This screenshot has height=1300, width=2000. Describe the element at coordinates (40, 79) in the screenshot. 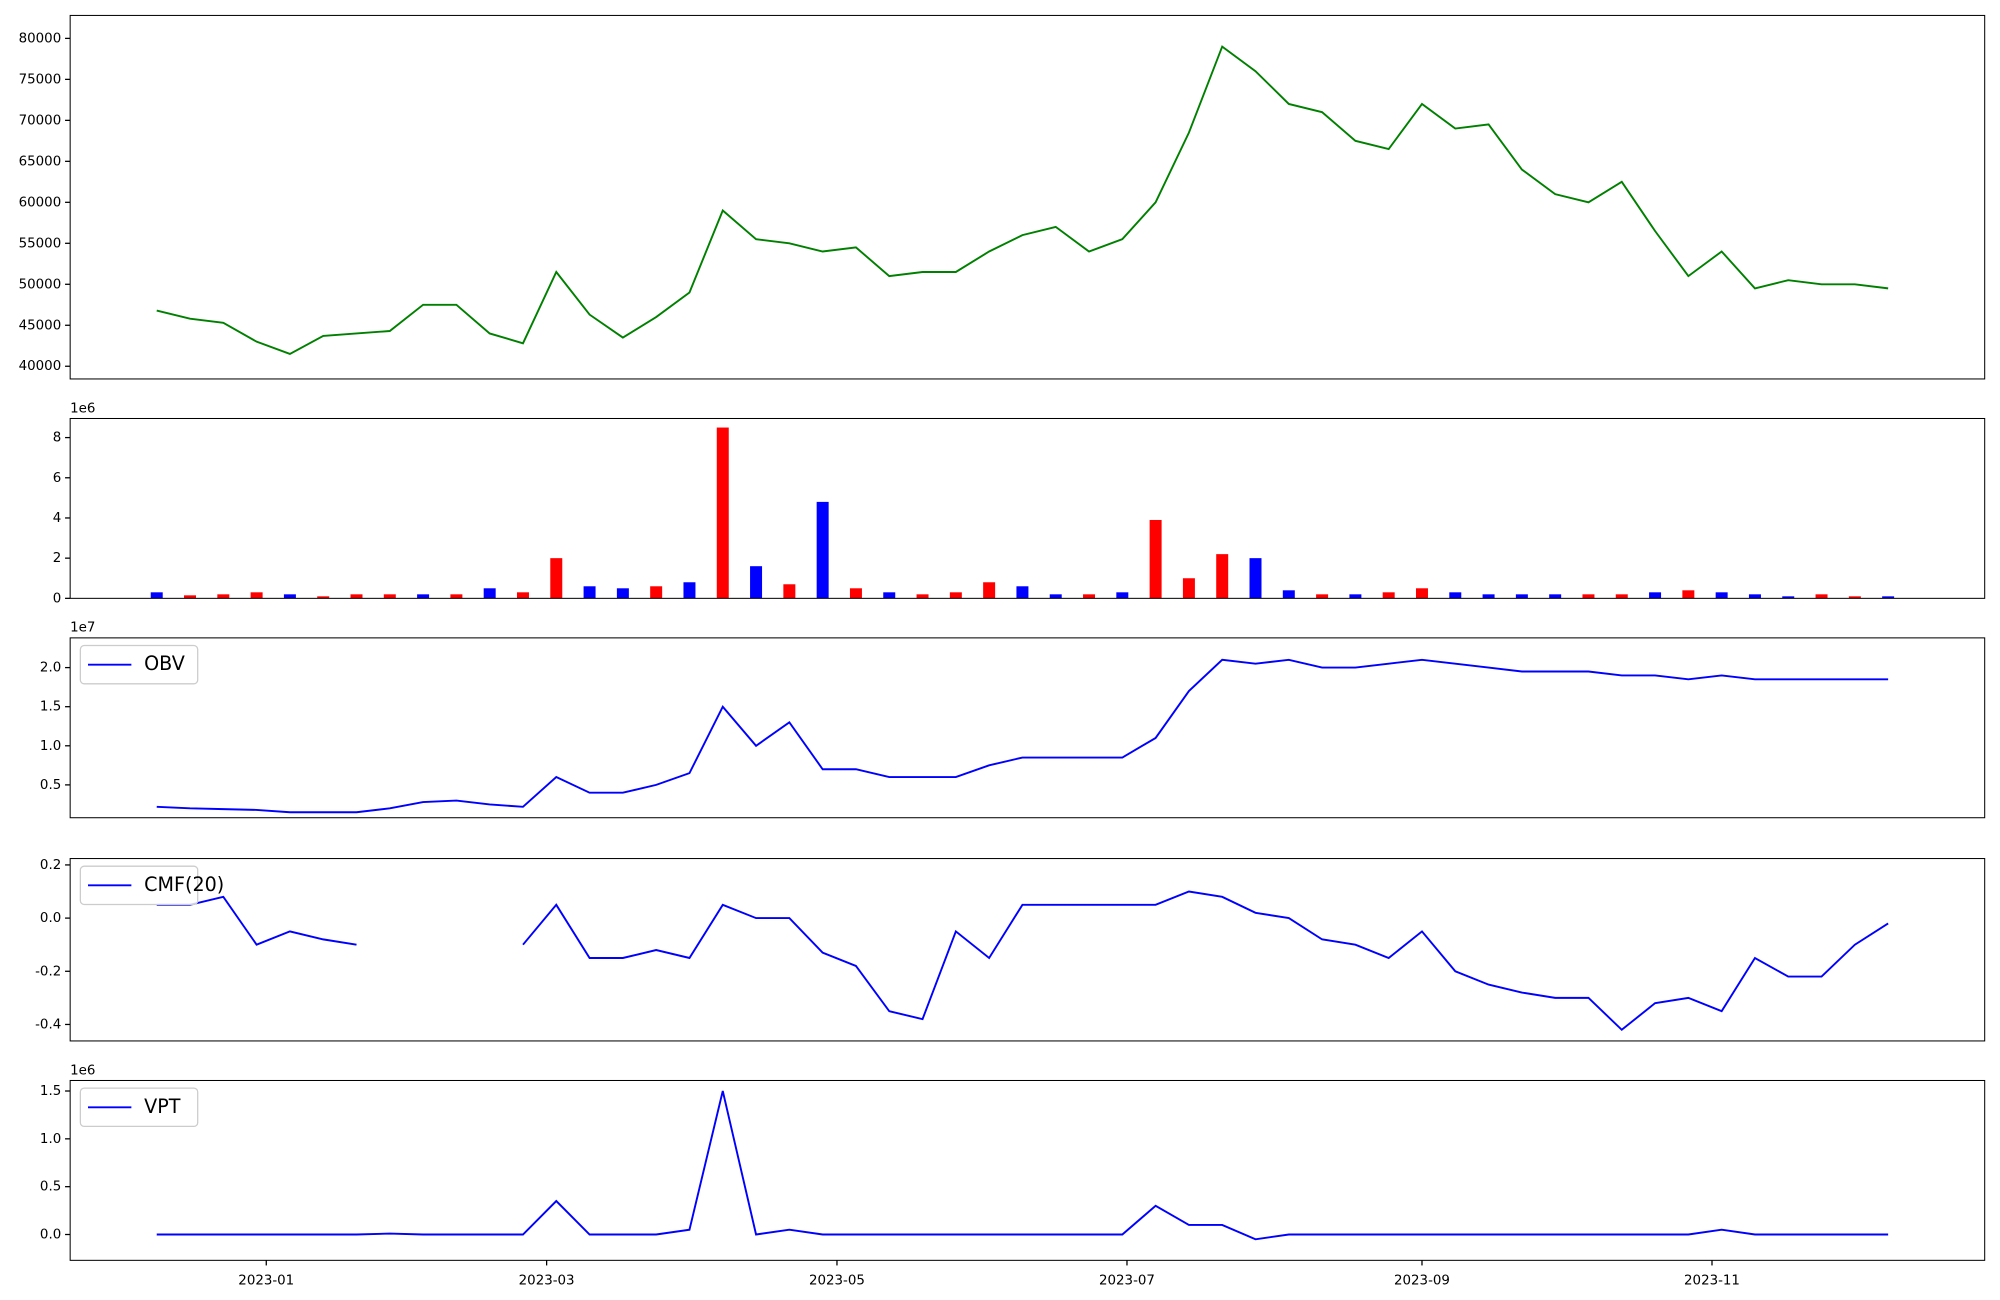

I see `y-tick-label: 75000` at that location.